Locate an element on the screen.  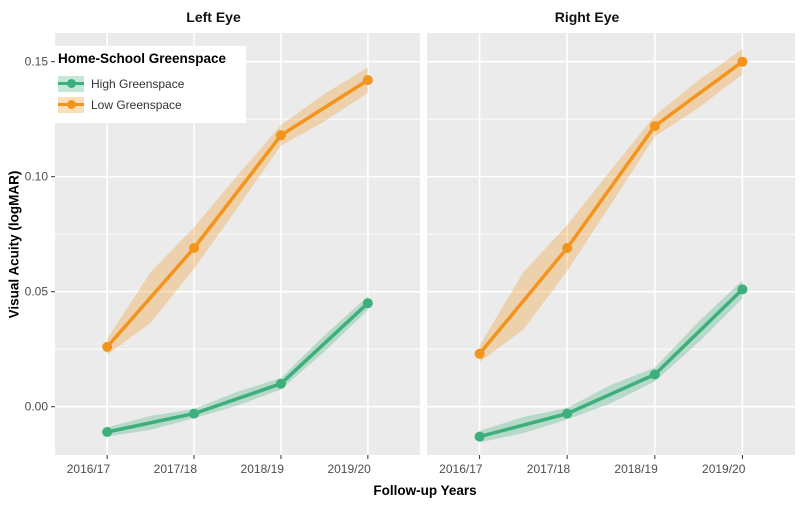
y-tick-label: 0.10 is located at coordinates (37, 177).